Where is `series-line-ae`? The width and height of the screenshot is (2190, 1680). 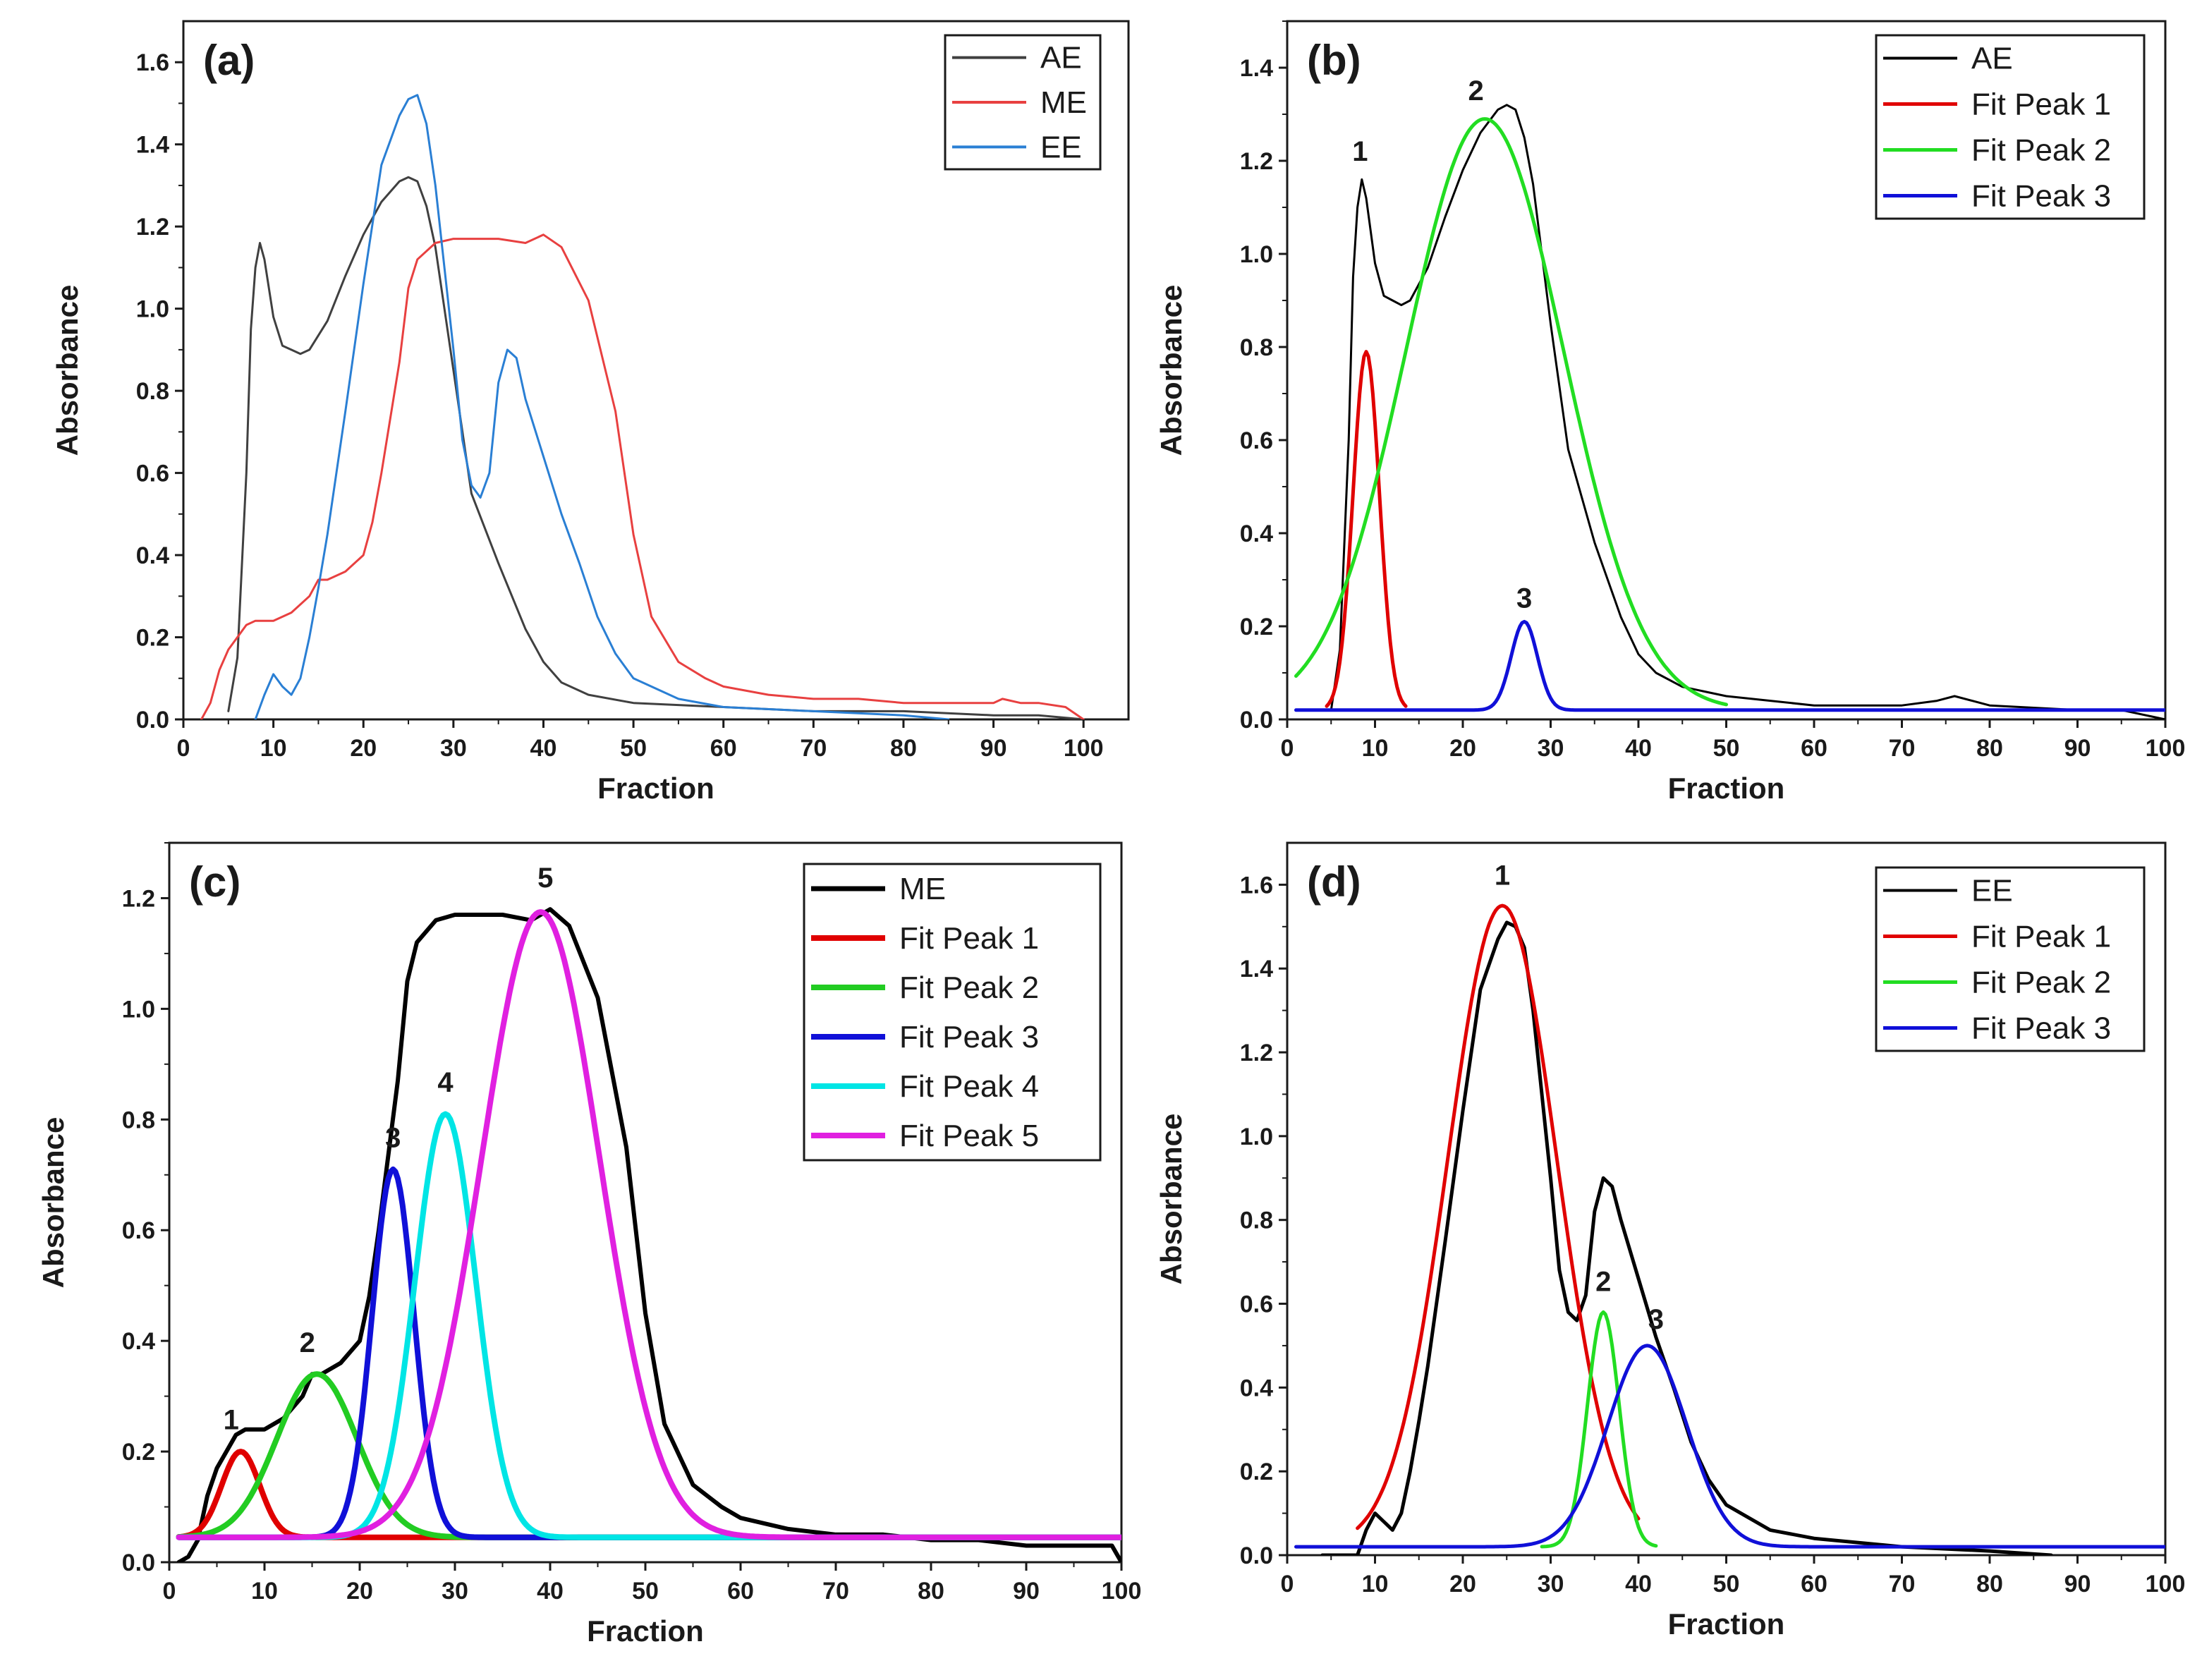
series-line-ae is located at coordinates (656, 447).